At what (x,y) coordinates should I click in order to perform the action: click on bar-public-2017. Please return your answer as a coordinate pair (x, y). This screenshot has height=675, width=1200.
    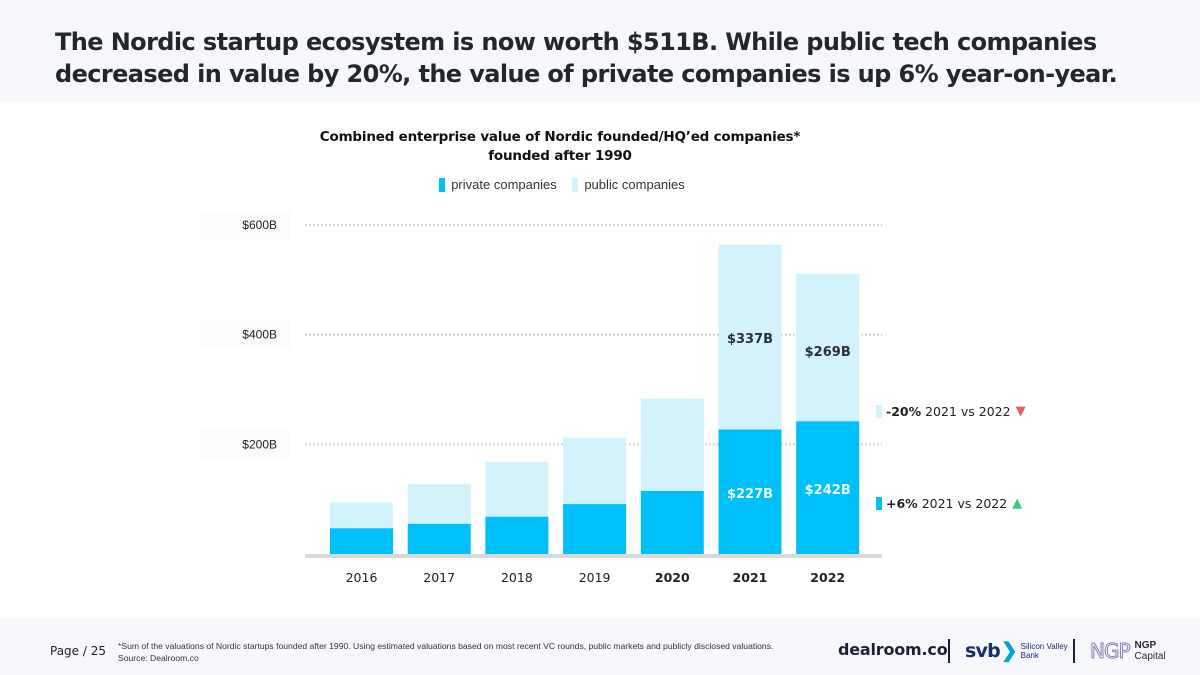
    Looking at the image, I should click on (439, 503).